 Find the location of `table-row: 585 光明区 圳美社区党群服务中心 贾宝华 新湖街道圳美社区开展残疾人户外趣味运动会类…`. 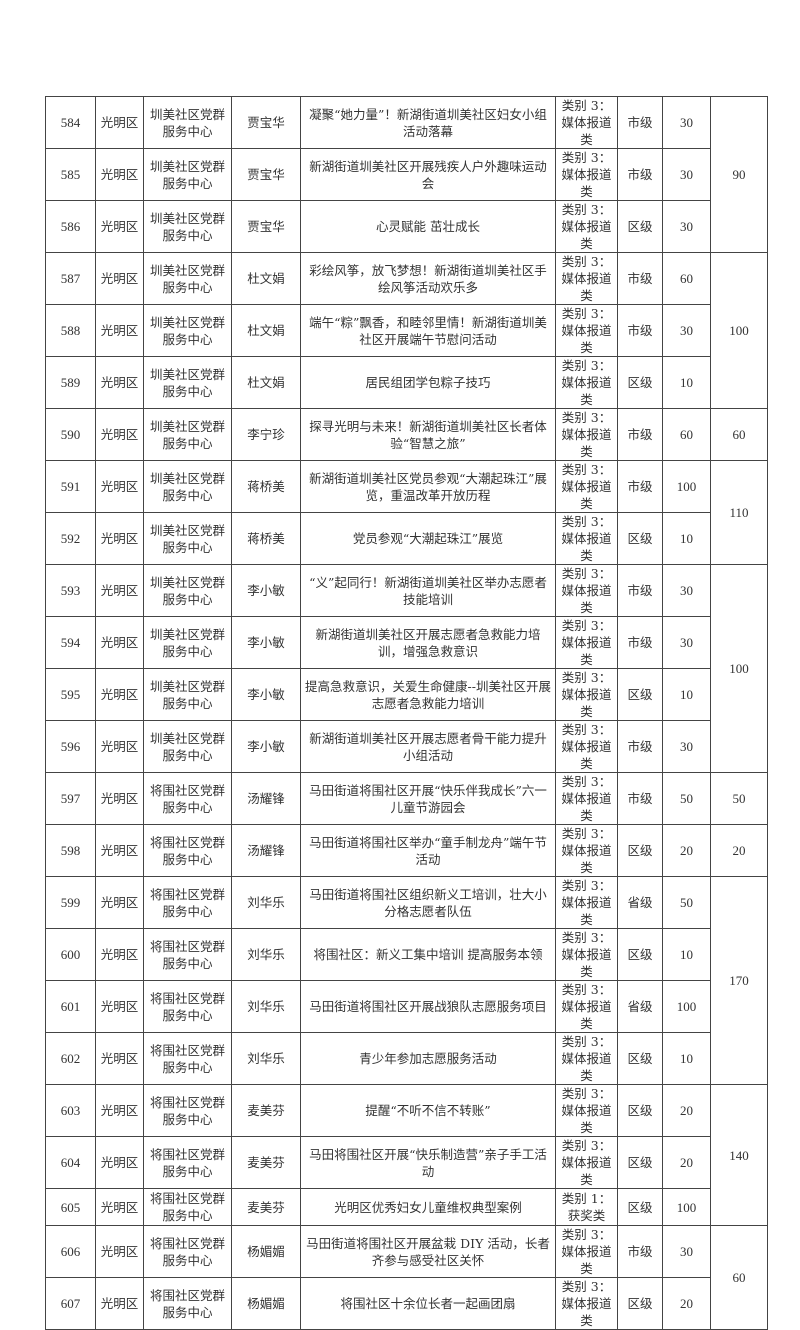

table-row: 585 光明区 圳美社区党群服务中心 贾宝华 新湖街道圳美社区开展残疾人户外趣味运动会类… is located at coordinates (406, 174).